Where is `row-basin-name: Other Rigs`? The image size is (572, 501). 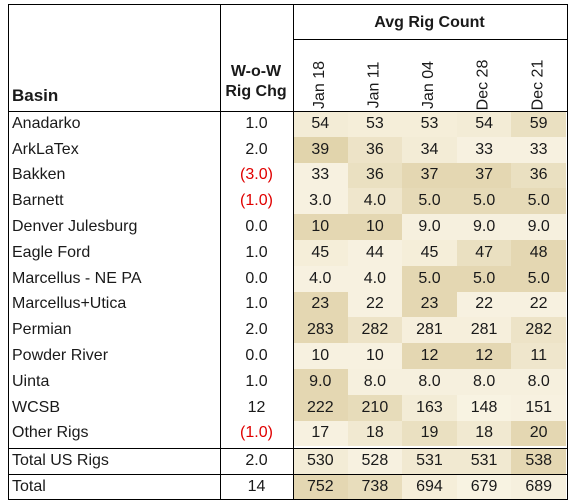
row-basin-name: Other Rigs is located at coordinates (50, 433).